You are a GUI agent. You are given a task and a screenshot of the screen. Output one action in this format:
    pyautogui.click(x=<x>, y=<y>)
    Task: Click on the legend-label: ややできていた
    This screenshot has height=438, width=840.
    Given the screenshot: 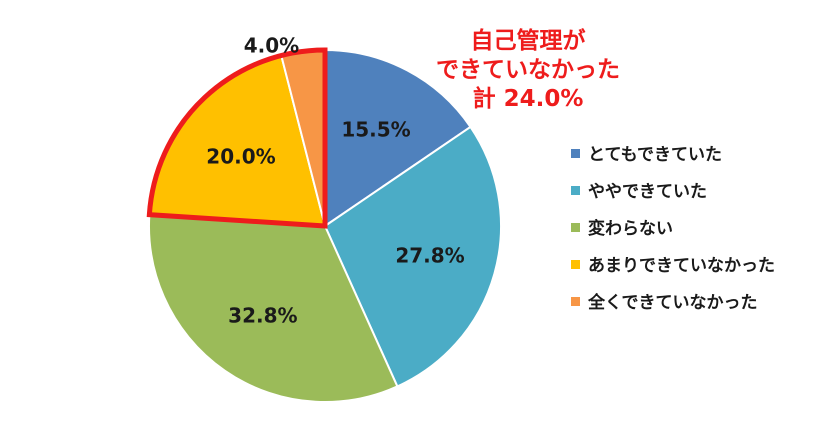 What is the action you would take?
    pyautogui.click(x=647, y=192)
    